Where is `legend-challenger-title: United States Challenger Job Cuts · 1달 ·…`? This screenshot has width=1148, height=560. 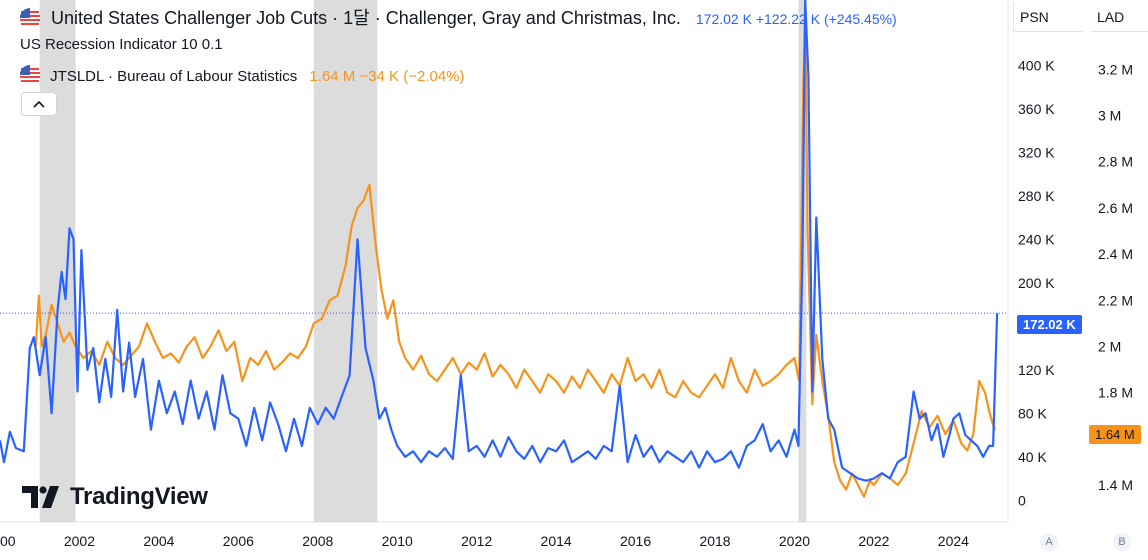
legend-challenger-title: United States Challenger Job Cuts · 1달 ·… is located at coordinates (366, 18).